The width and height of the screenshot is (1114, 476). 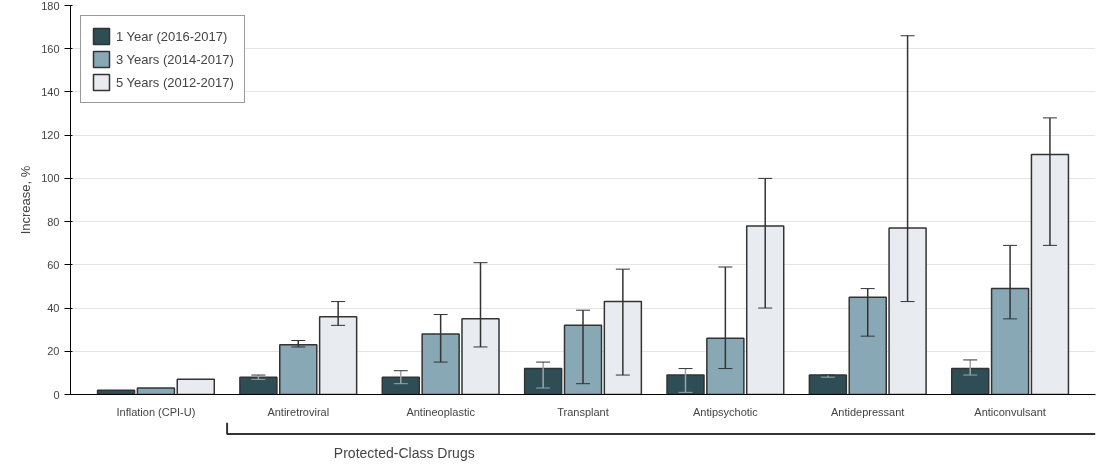 I want to click on y-tick-label: 80, so click(x=53, y=221).